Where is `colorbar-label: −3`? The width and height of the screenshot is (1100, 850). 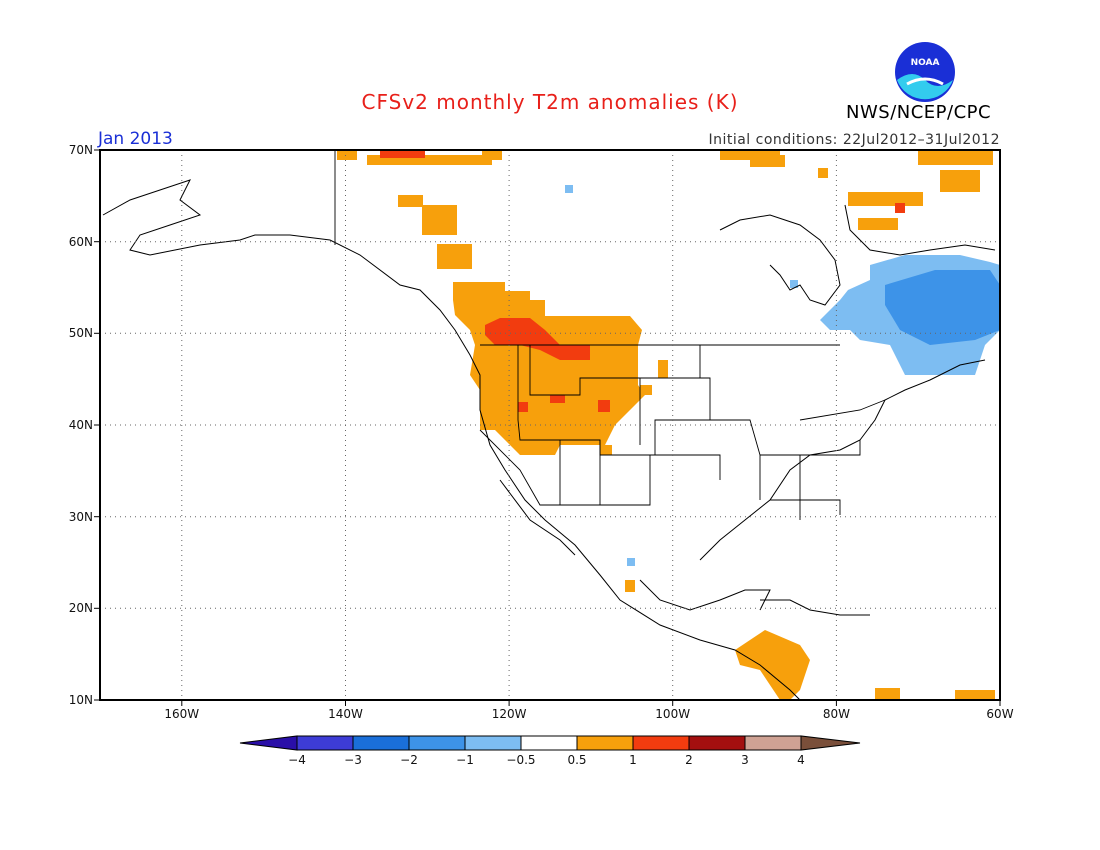 colorbar-label: −3 is located at coordinates (353, 760).